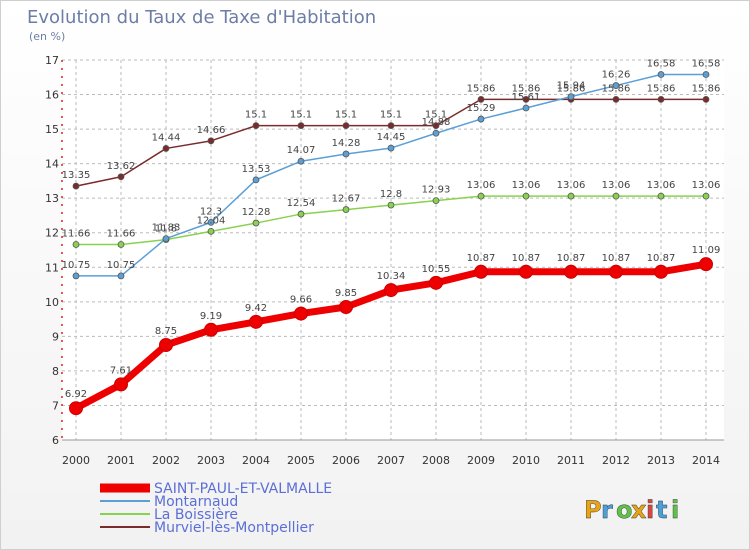  Describe the element at coordinates (52, 302) in the screenshot. I see `y-tick-label: 10` at that location.